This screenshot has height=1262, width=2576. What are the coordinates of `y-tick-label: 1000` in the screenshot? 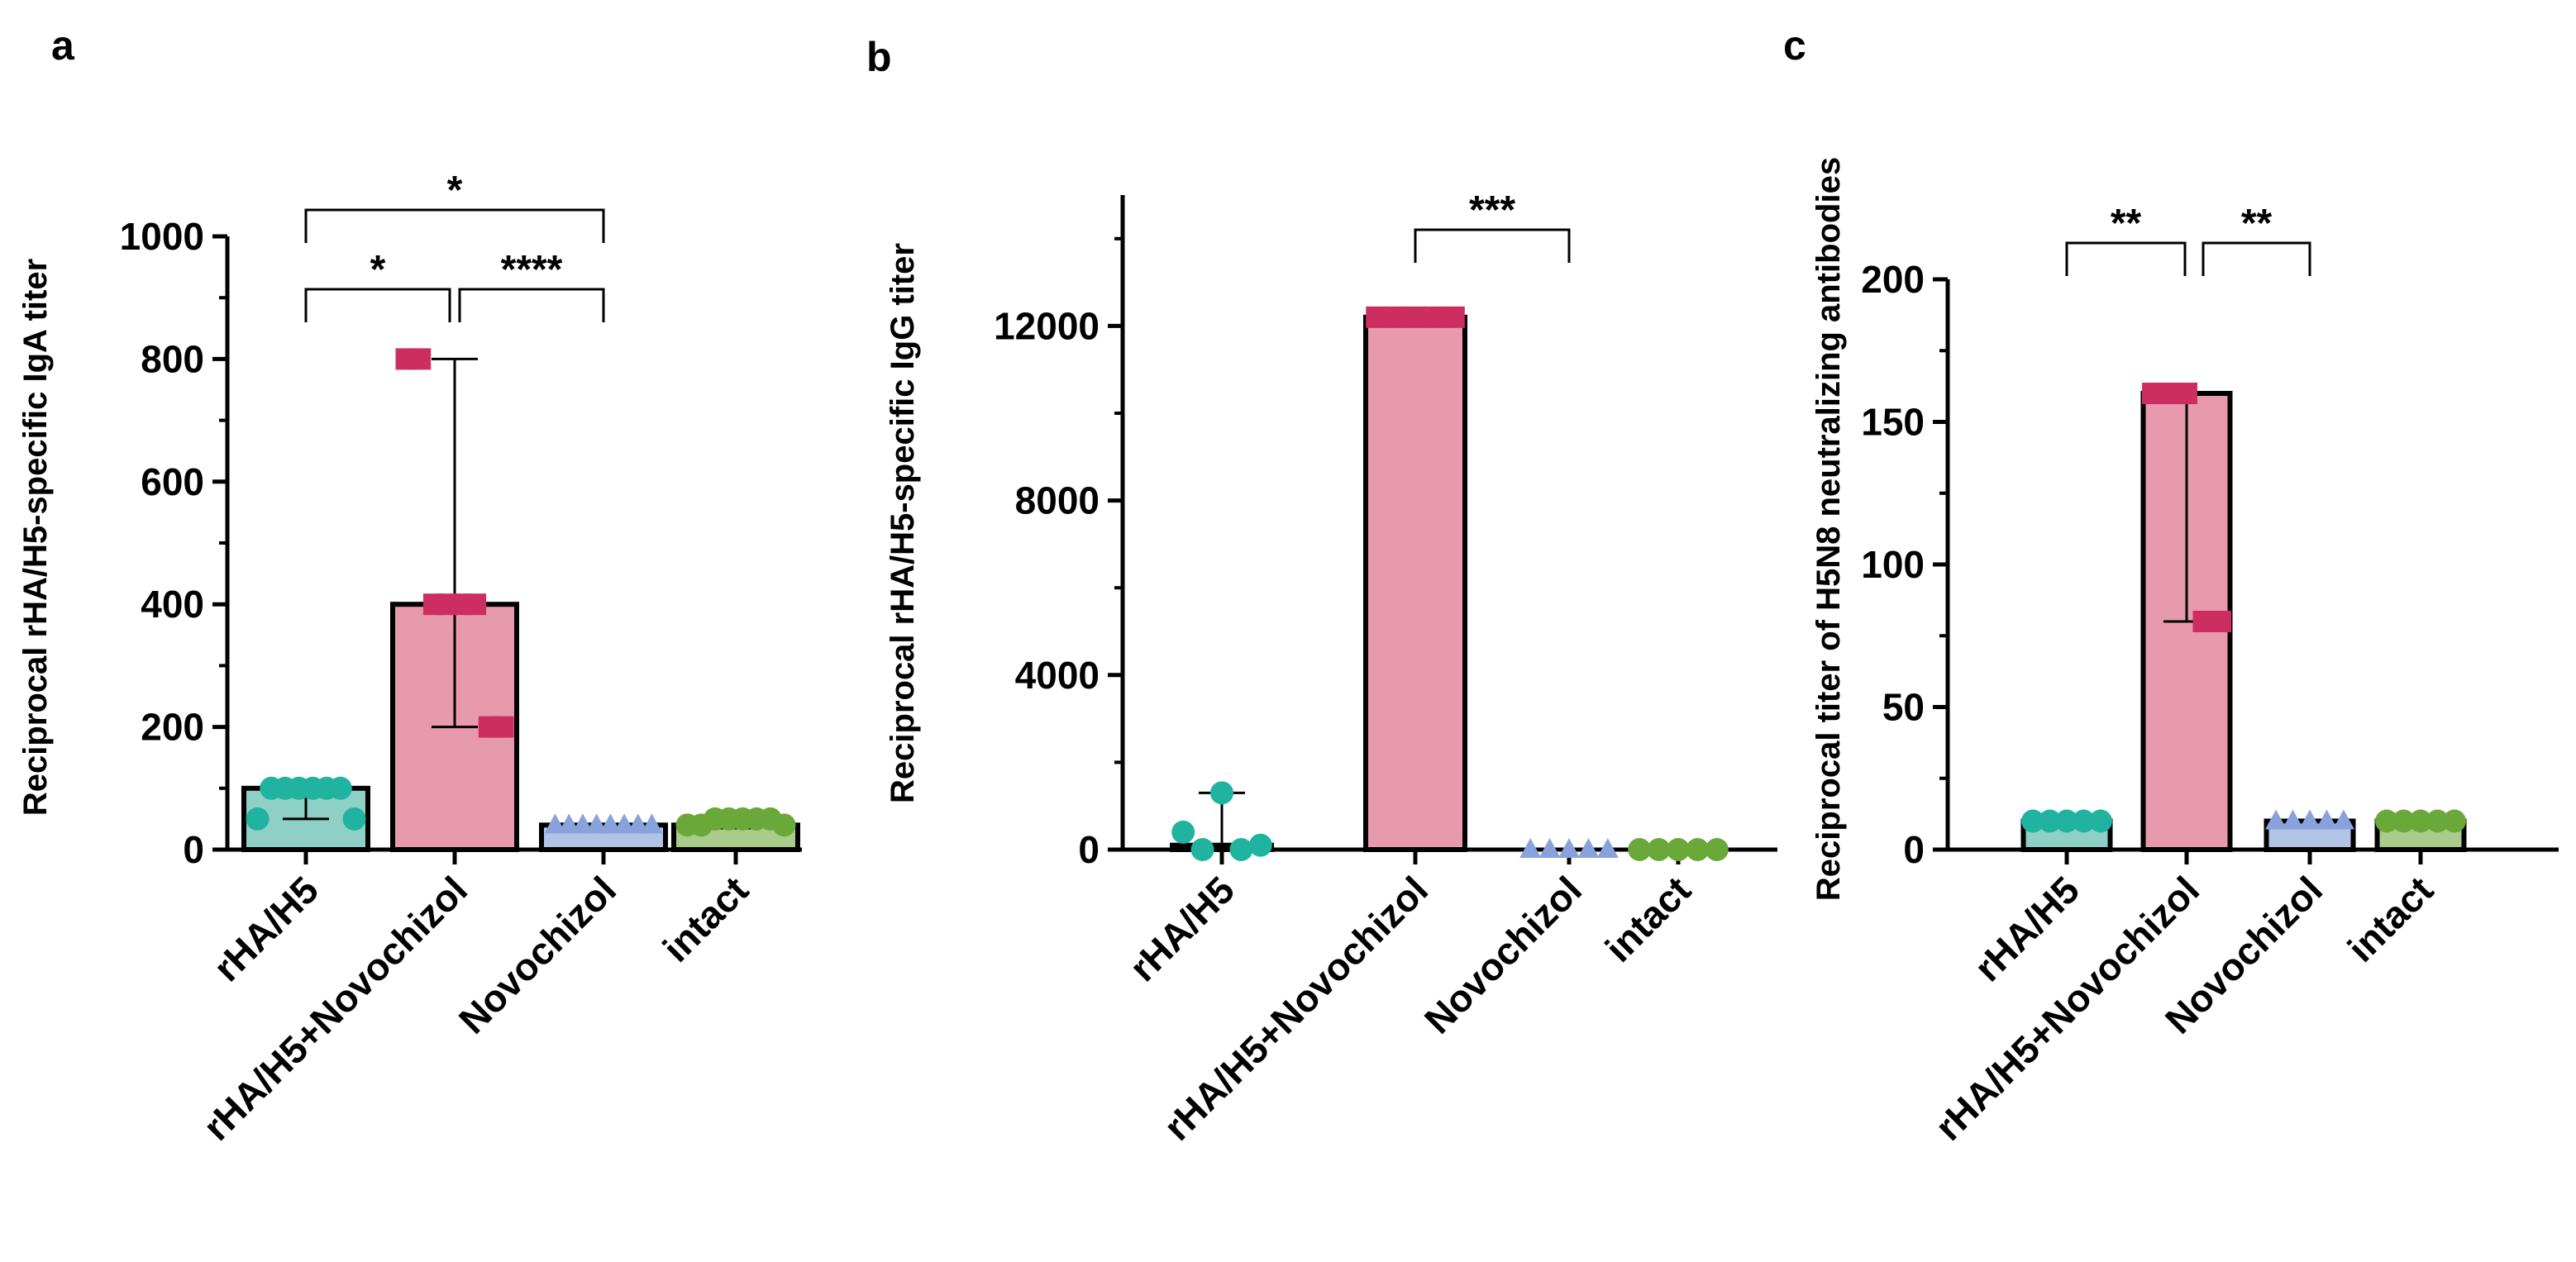 It's located at (162, 236).